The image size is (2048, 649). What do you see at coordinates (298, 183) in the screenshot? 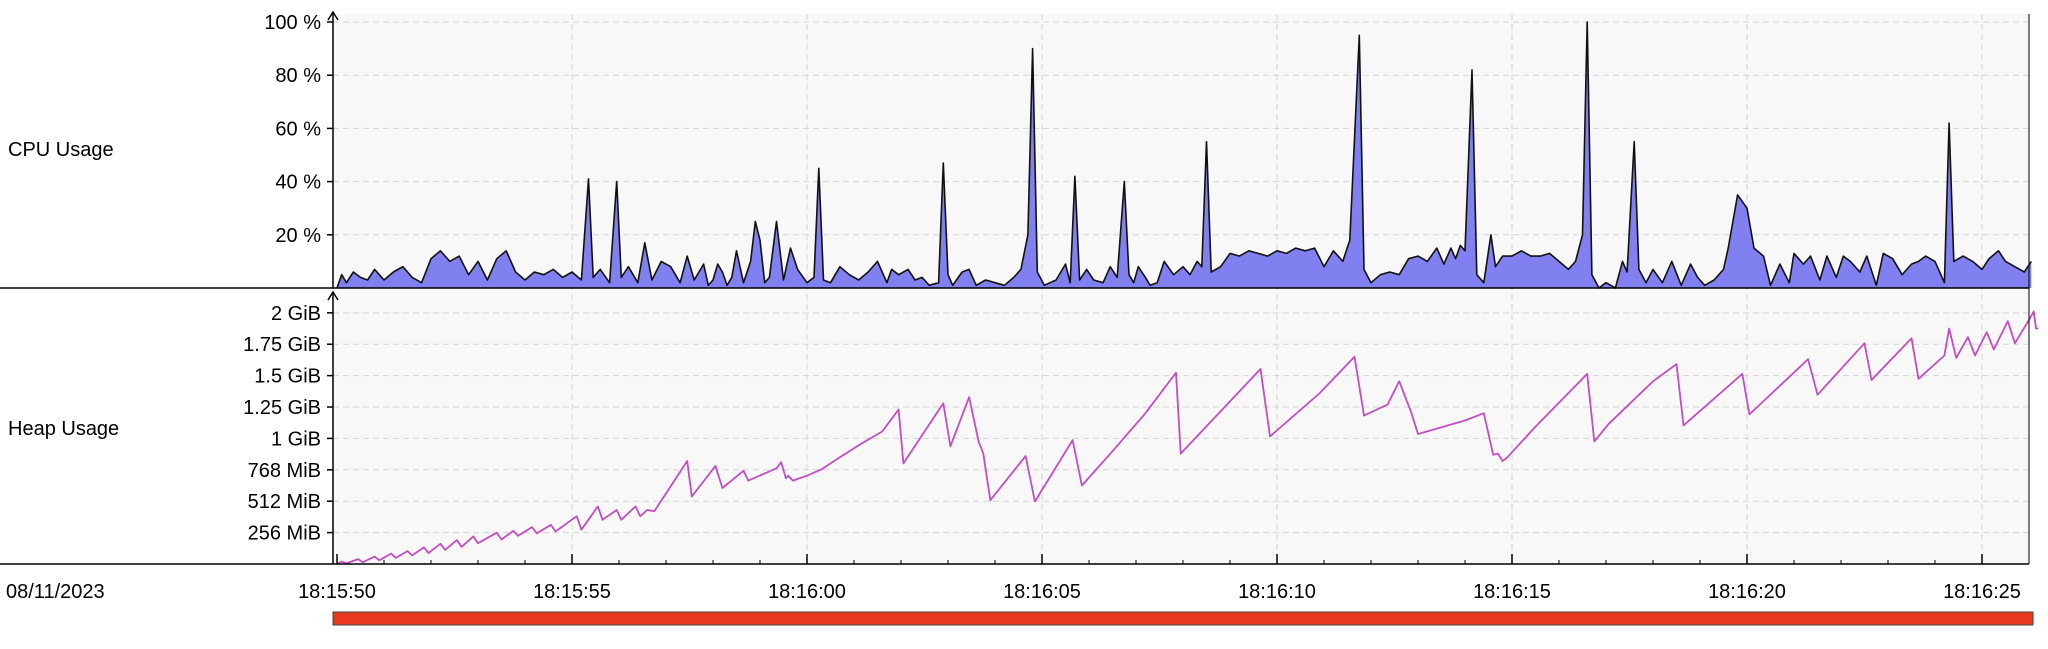
I see `cpu-tick-label: 40 %` at bounding box center [298, 183].